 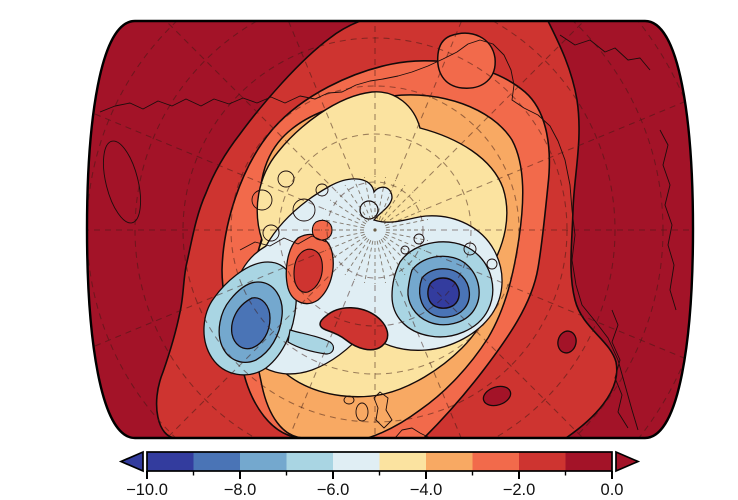 I want to click on coastline-scandinavia, so click(x=283, y=243).